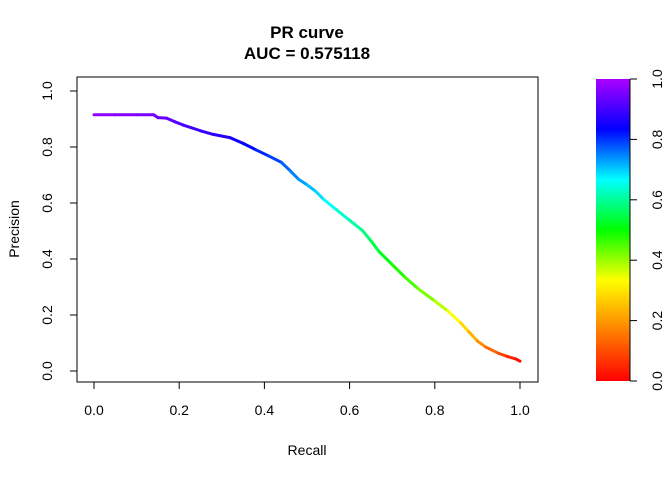 The image size is (672, 480). What do you see at coordinates (657, 260) in the screenshot?
I see `color-scale-tick-label: 0.4` at bounding box center [657, 260].